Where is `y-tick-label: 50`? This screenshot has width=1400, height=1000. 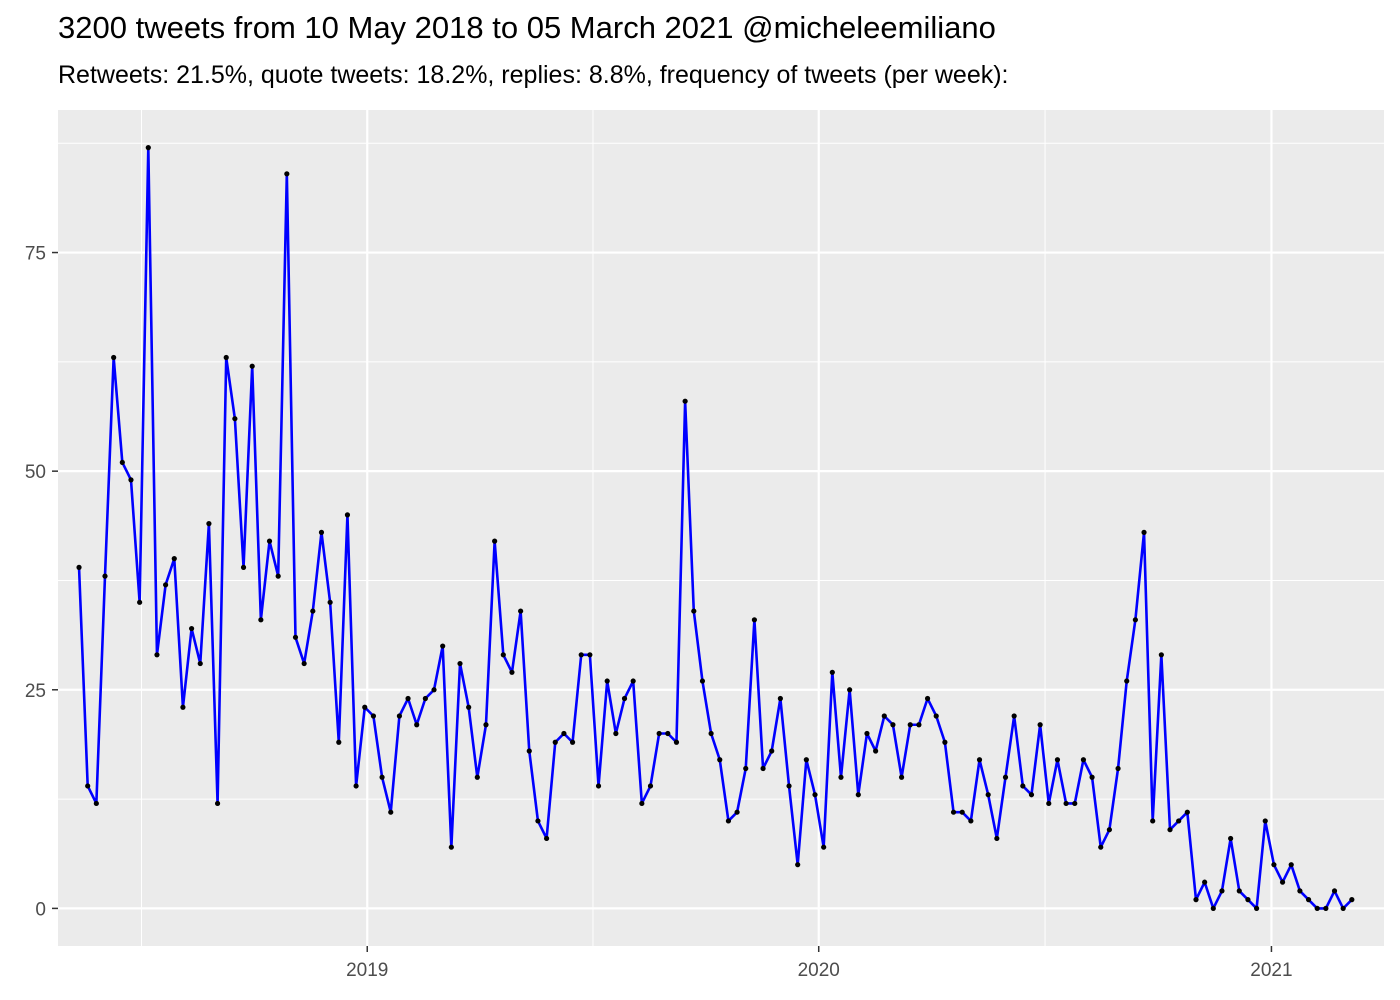 y-tick-label: 50 is located at coordinates (35, 472).